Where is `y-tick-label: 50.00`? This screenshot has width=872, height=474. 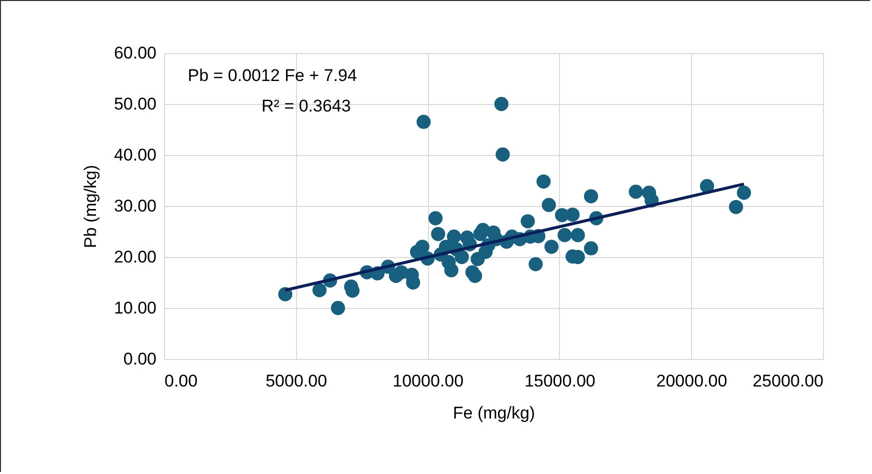
y-tick-label: 50.00 is located at coordinates (135, 104).